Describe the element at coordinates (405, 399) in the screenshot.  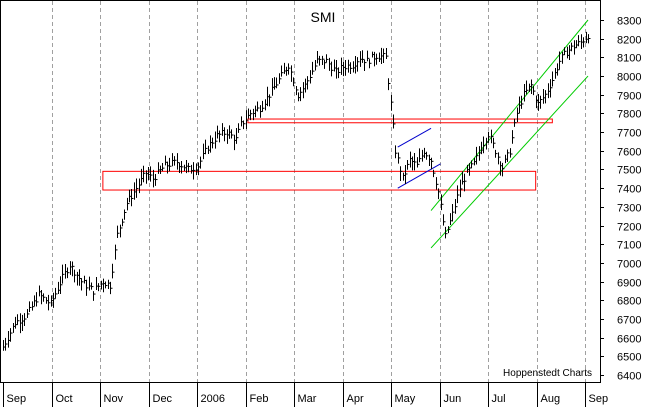
I see `x-tick-label: May` at that location.